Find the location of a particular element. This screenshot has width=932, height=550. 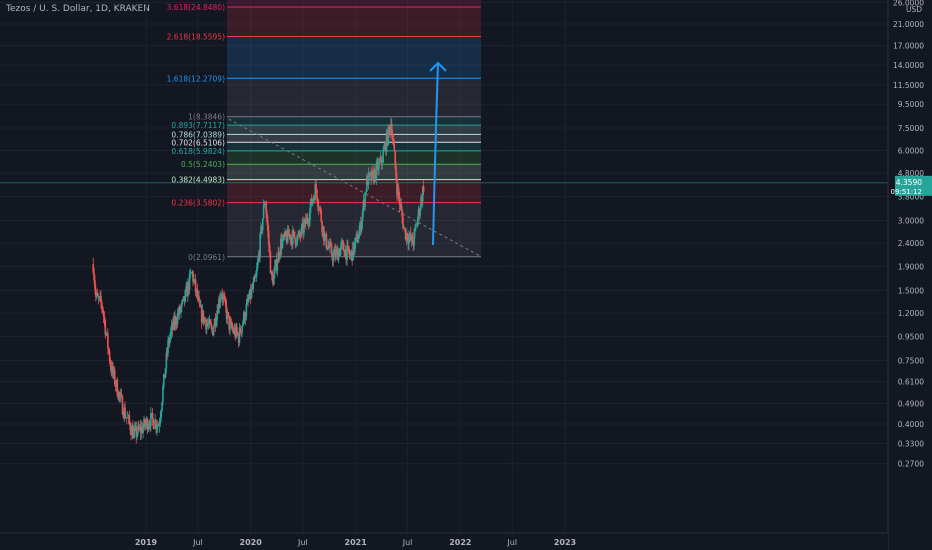

fib-level-label: 0.702(6.5106) is located at coordinates (198, 142).